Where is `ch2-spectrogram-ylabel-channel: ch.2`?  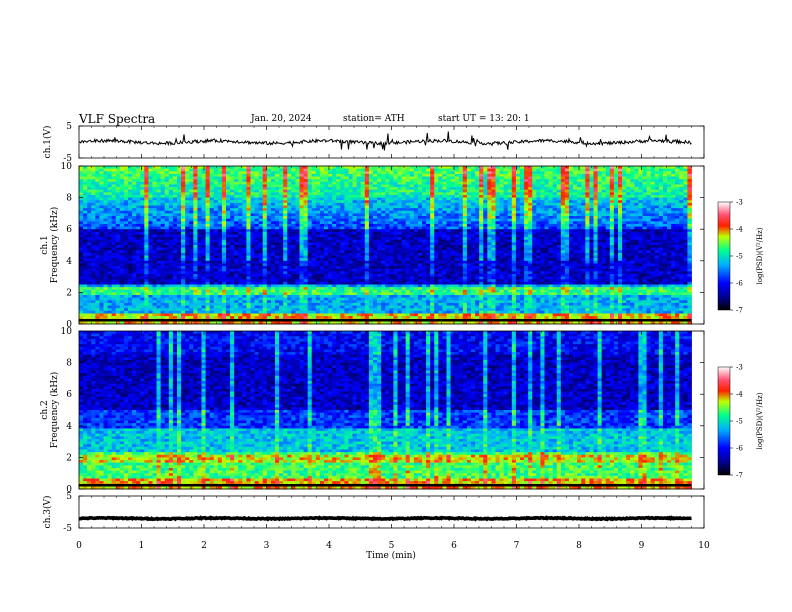
ch2-spectrogram-ylabel-channel: ch.2 is located at coordinates (45, 409).